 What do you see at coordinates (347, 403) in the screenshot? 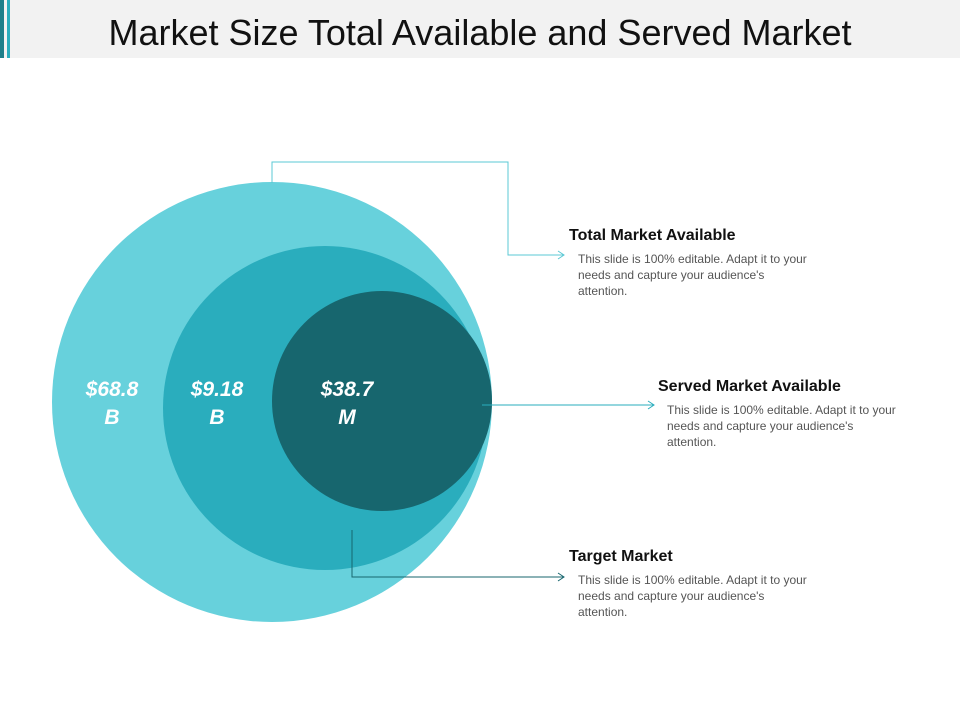
I see `circle-label: $38.7 M` at bounding box center [347, 403].